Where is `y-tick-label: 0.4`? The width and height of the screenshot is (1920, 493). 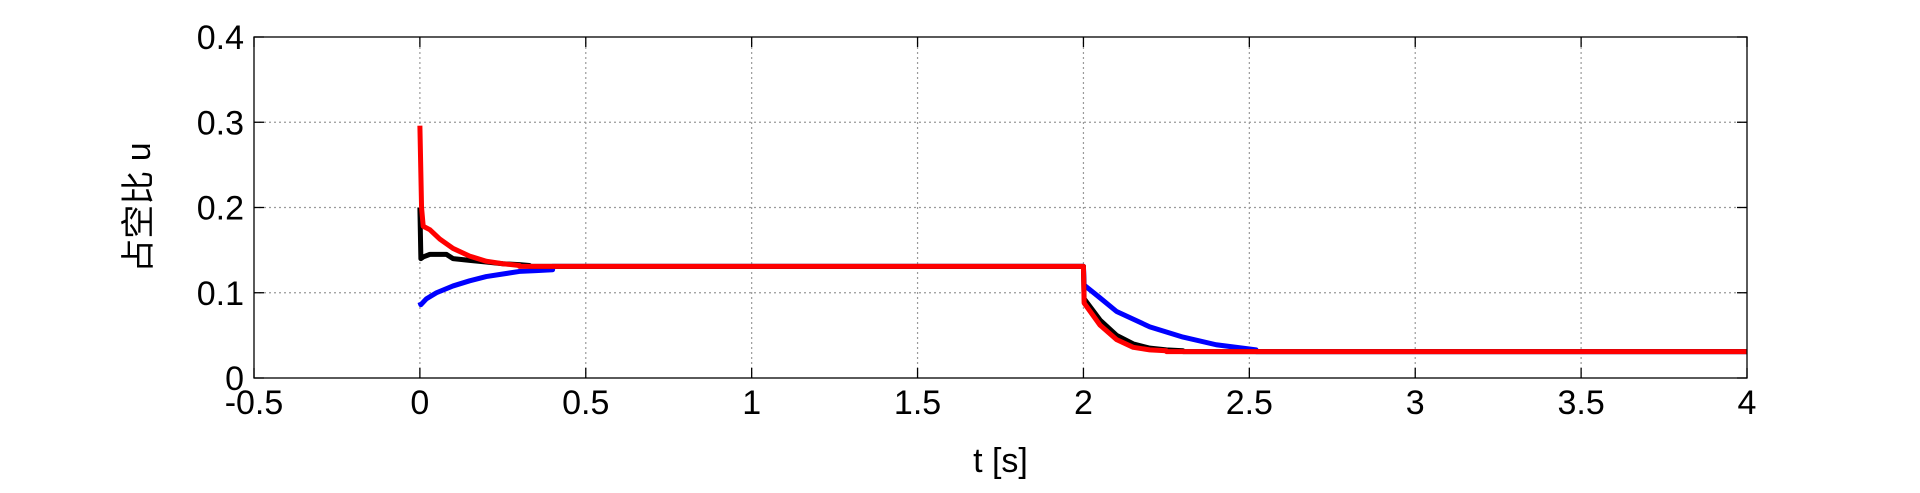 y-tick-label: 0.4 is located at coordinates (220, 38).